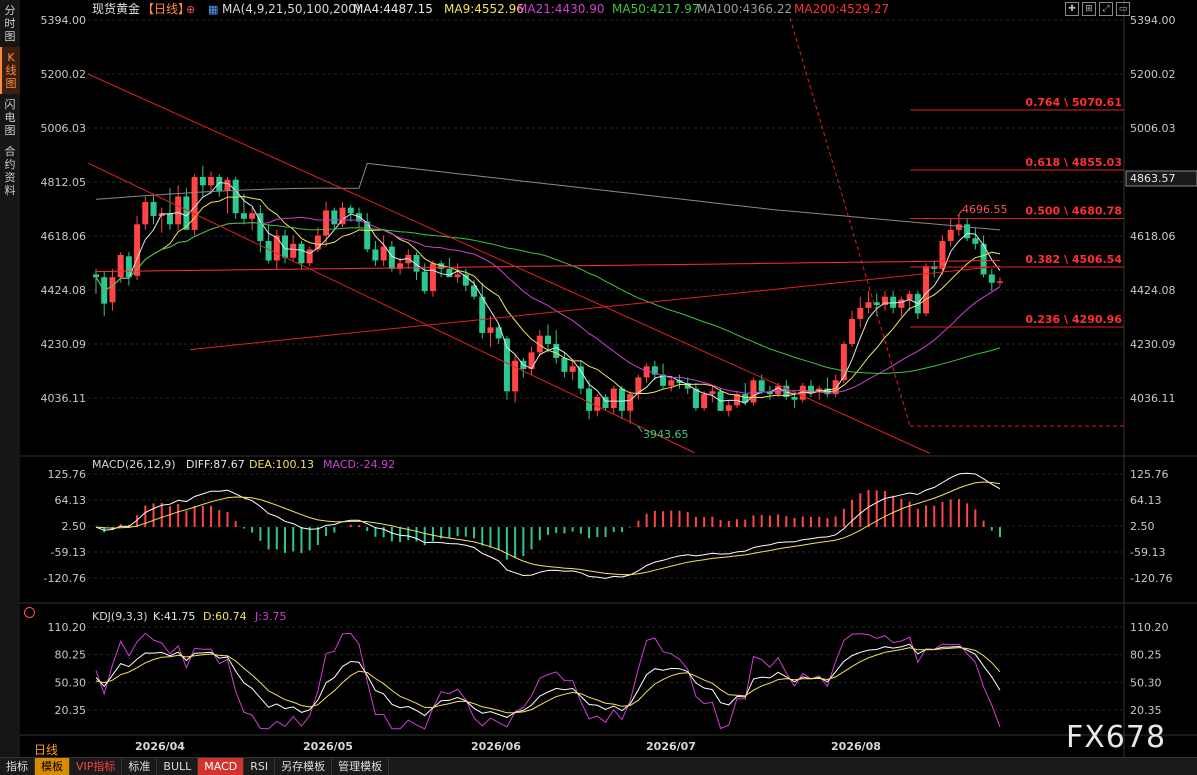 The image size is (1197, 775). What do you see at coordinates (10, 171) in the screenshot?
I see `side-tab-3: 合约资料` at bounding box center [10, 171].